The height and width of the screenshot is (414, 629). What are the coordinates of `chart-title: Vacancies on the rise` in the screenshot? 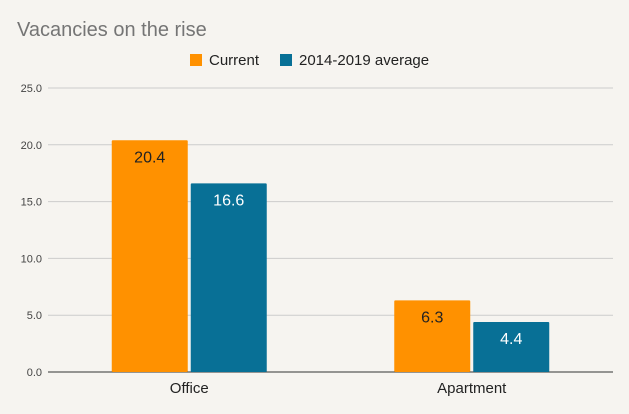 It's located at (112, 30).